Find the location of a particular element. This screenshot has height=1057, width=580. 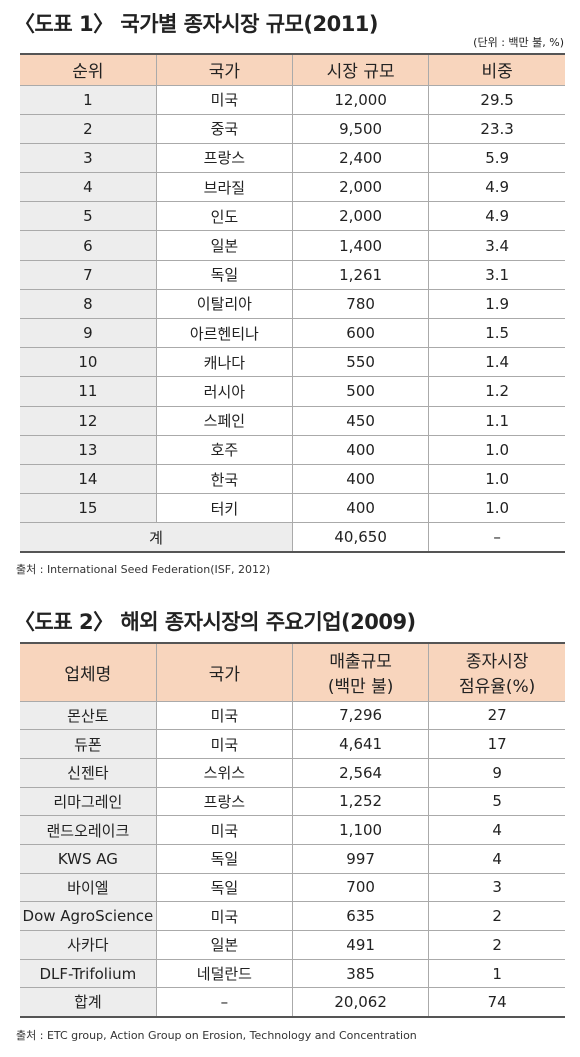

cell: 랜드오레이크 is located at coordinates (88, 830).